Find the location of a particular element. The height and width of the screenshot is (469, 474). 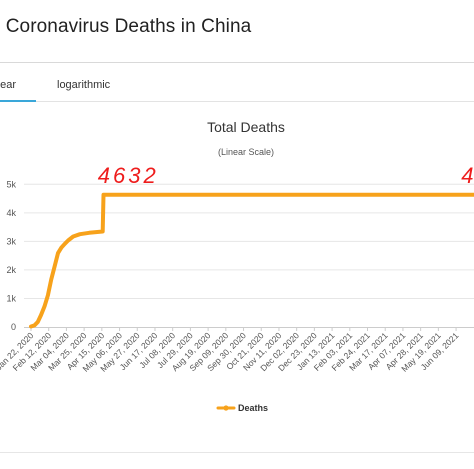

chart-subtitle: (Linear Scale) is located at coordinates (246, 152).